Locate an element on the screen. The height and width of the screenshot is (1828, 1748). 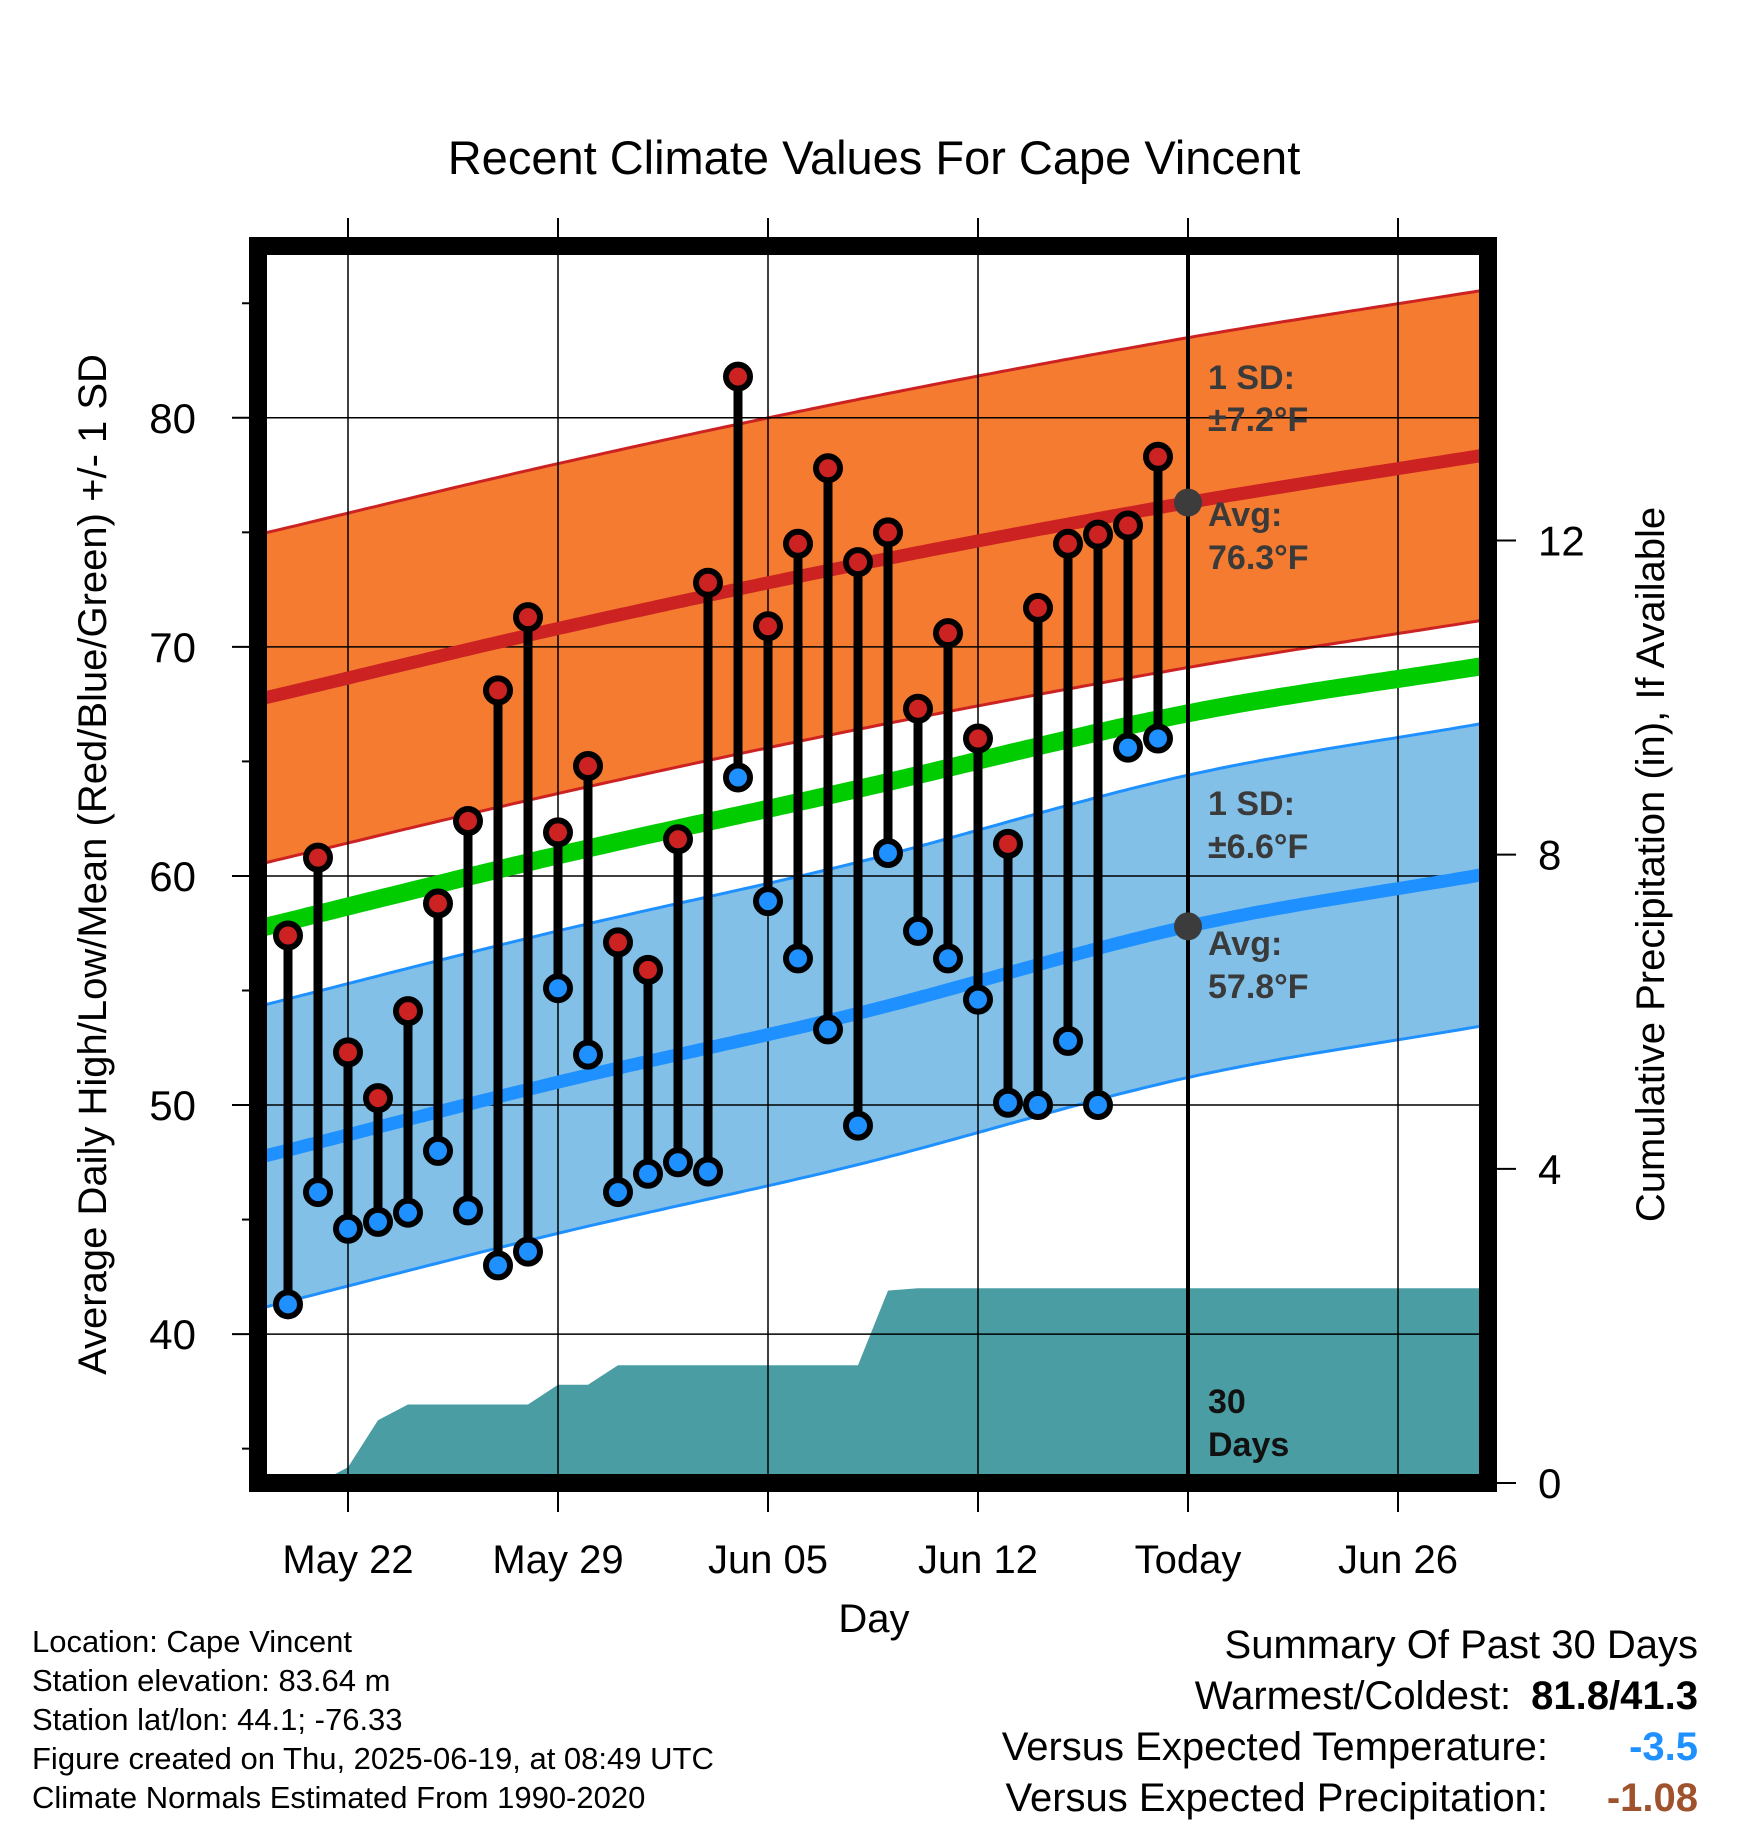
high-sd-label: 1 SD: is located at coordinates (1251, 378).